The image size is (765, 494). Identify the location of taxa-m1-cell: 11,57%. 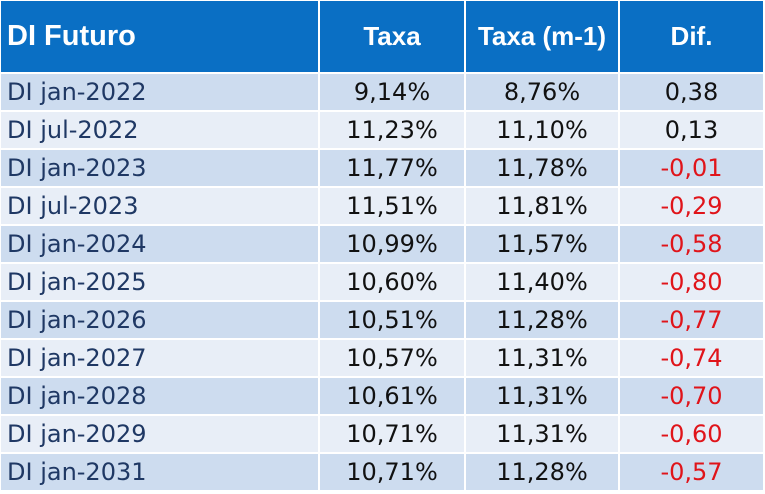
(542, 244).